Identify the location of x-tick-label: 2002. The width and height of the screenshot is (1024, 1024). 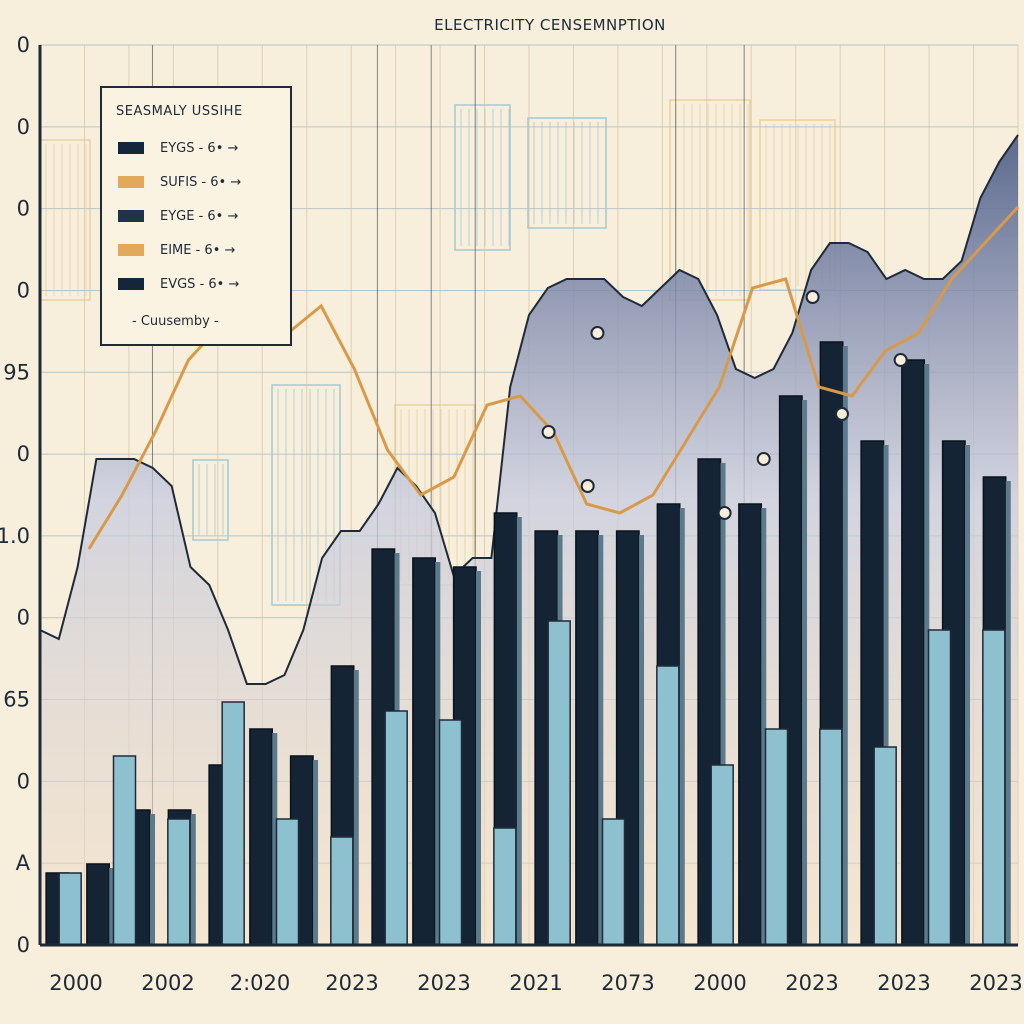
(167, 983).